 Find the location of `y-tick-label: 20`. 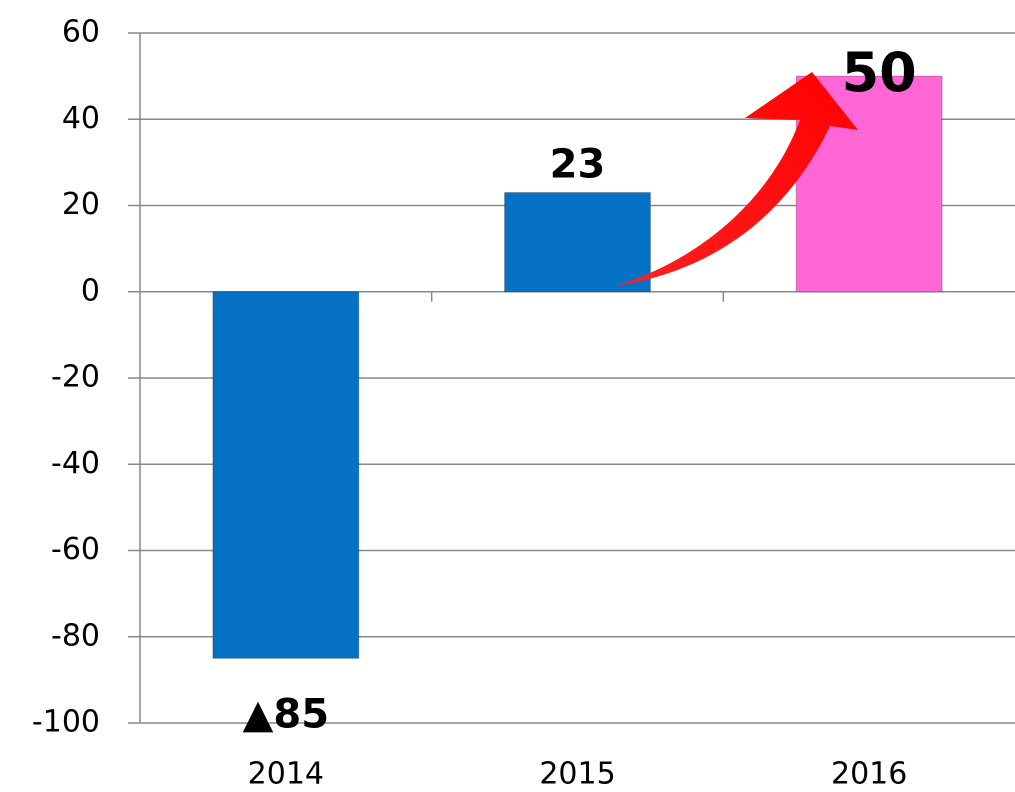

y-tick-label: 20 is located at coordinates (81, 204).